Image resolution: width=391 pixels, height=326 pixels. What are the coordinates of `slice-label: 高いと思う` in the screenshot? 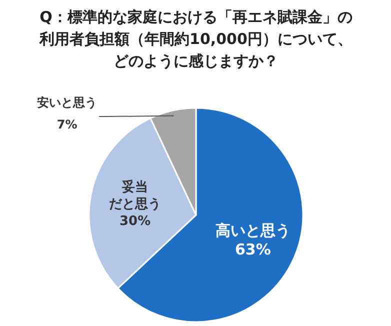 It's located at (252, 230).